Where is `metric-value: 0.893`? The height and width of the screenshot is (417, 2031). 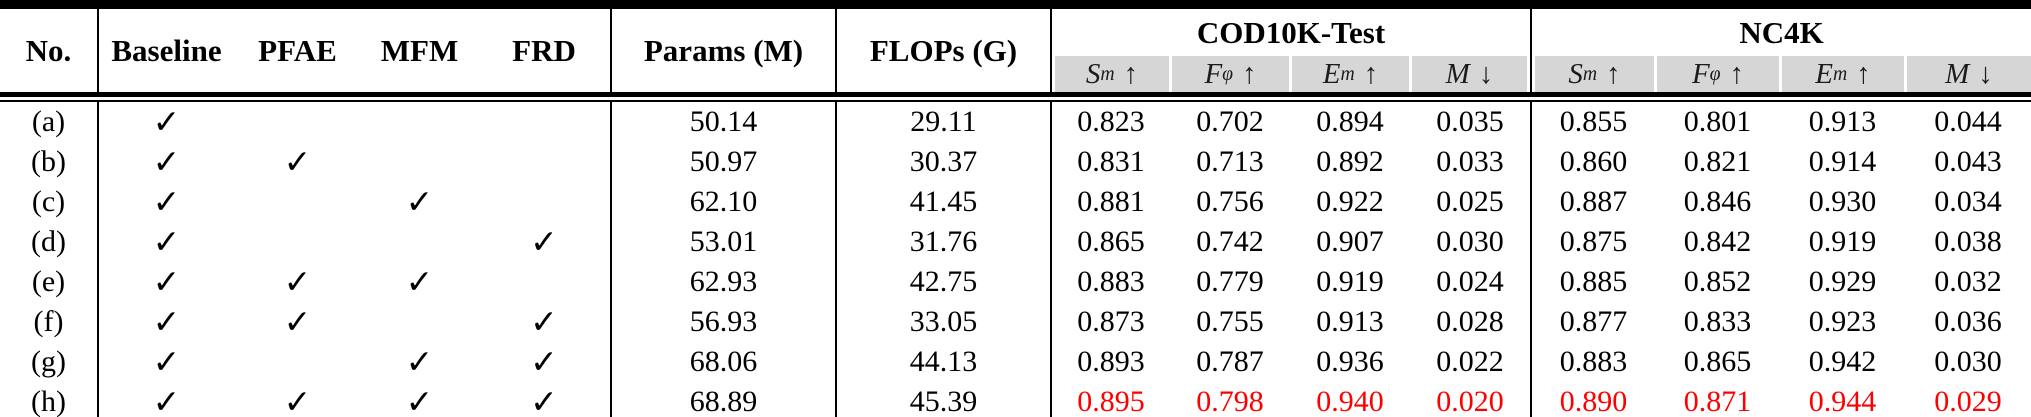 metric-value: 0.893 is located at coordinates (1110, 362).